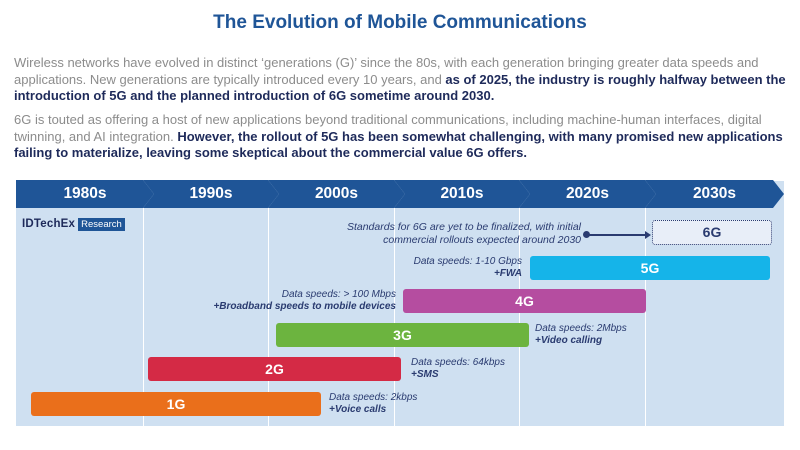 The image size is (800, 450). What do you see at coordinates (714, 194) in the screenshot?
I see `decade-2030s: 2030s` at bounding box center [714, 194].